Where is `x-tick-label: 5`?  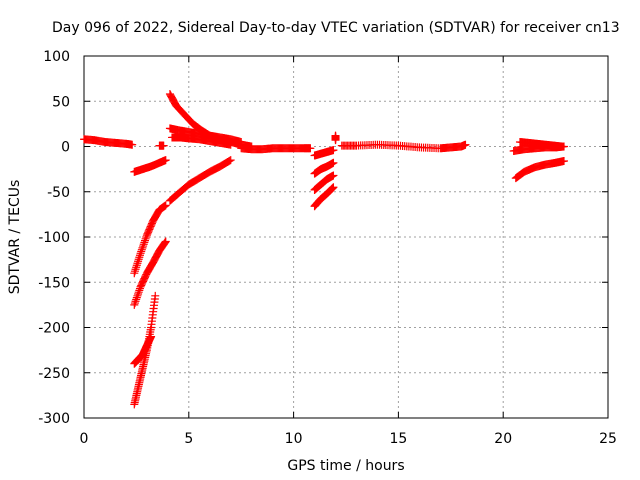 x-tick-label: 5 is located at coordinates (188, 439).